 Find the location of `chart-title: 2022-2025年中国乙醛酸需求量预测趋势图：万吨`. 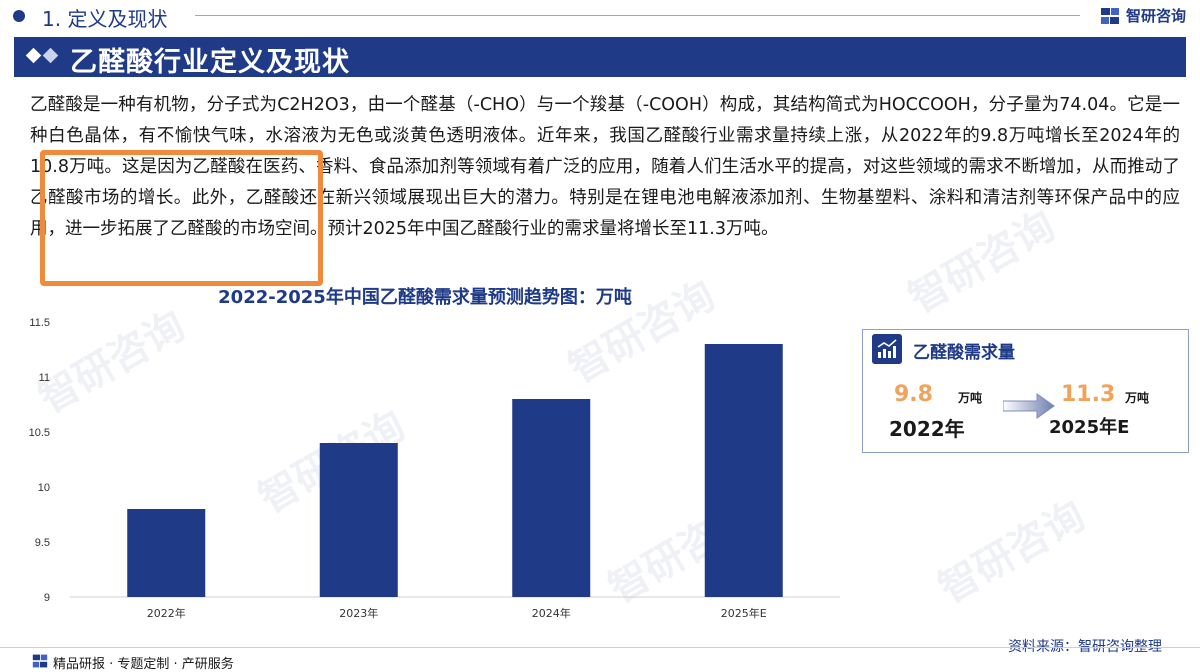

chart-title: 2022-2025年中国乙醛酸需求量预测趋势图：万吨 is located at coordinates (425, 297).